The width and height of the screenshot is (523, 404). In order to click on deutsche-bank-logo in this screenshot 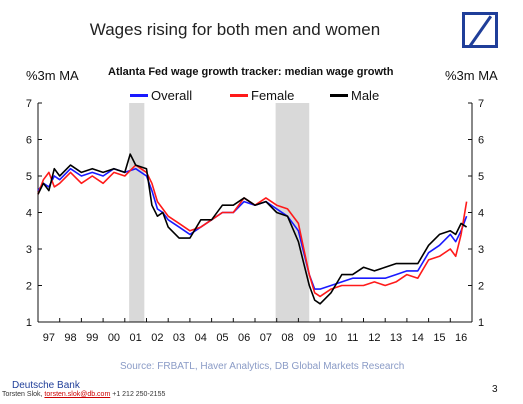, I will do `click(480, 30)`.